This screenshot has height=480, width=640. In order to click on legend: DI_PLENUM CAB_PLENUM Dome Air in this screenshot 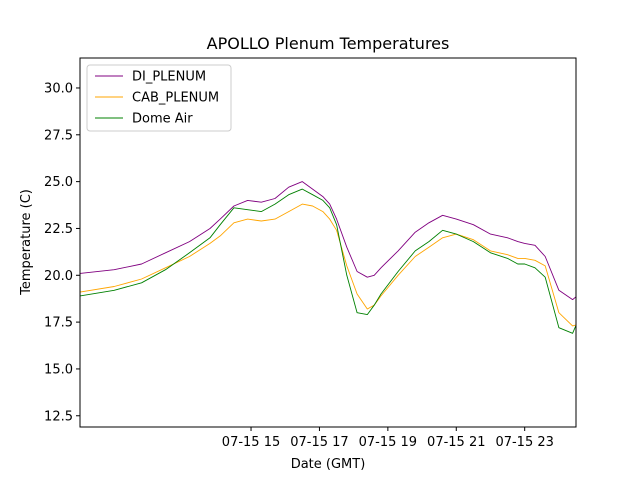, I will do `click(159, 98)`.